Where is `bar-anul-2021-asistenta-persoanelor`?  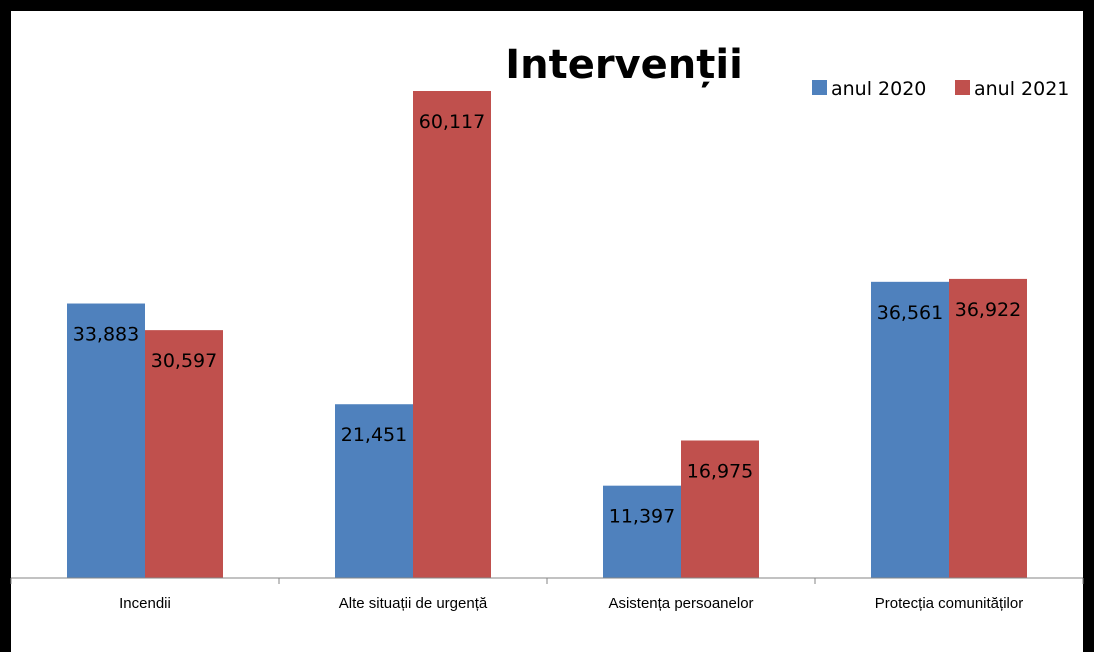
bar-anul-2021-asistenta-persoanelor is located at coordinates (720, 509).